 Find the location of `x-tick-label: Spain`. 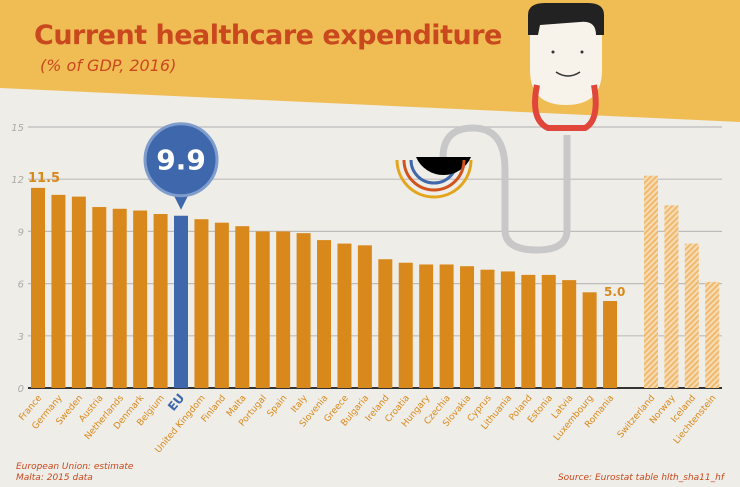

x-tick-label: Spain is located at coordinates (278, 407).